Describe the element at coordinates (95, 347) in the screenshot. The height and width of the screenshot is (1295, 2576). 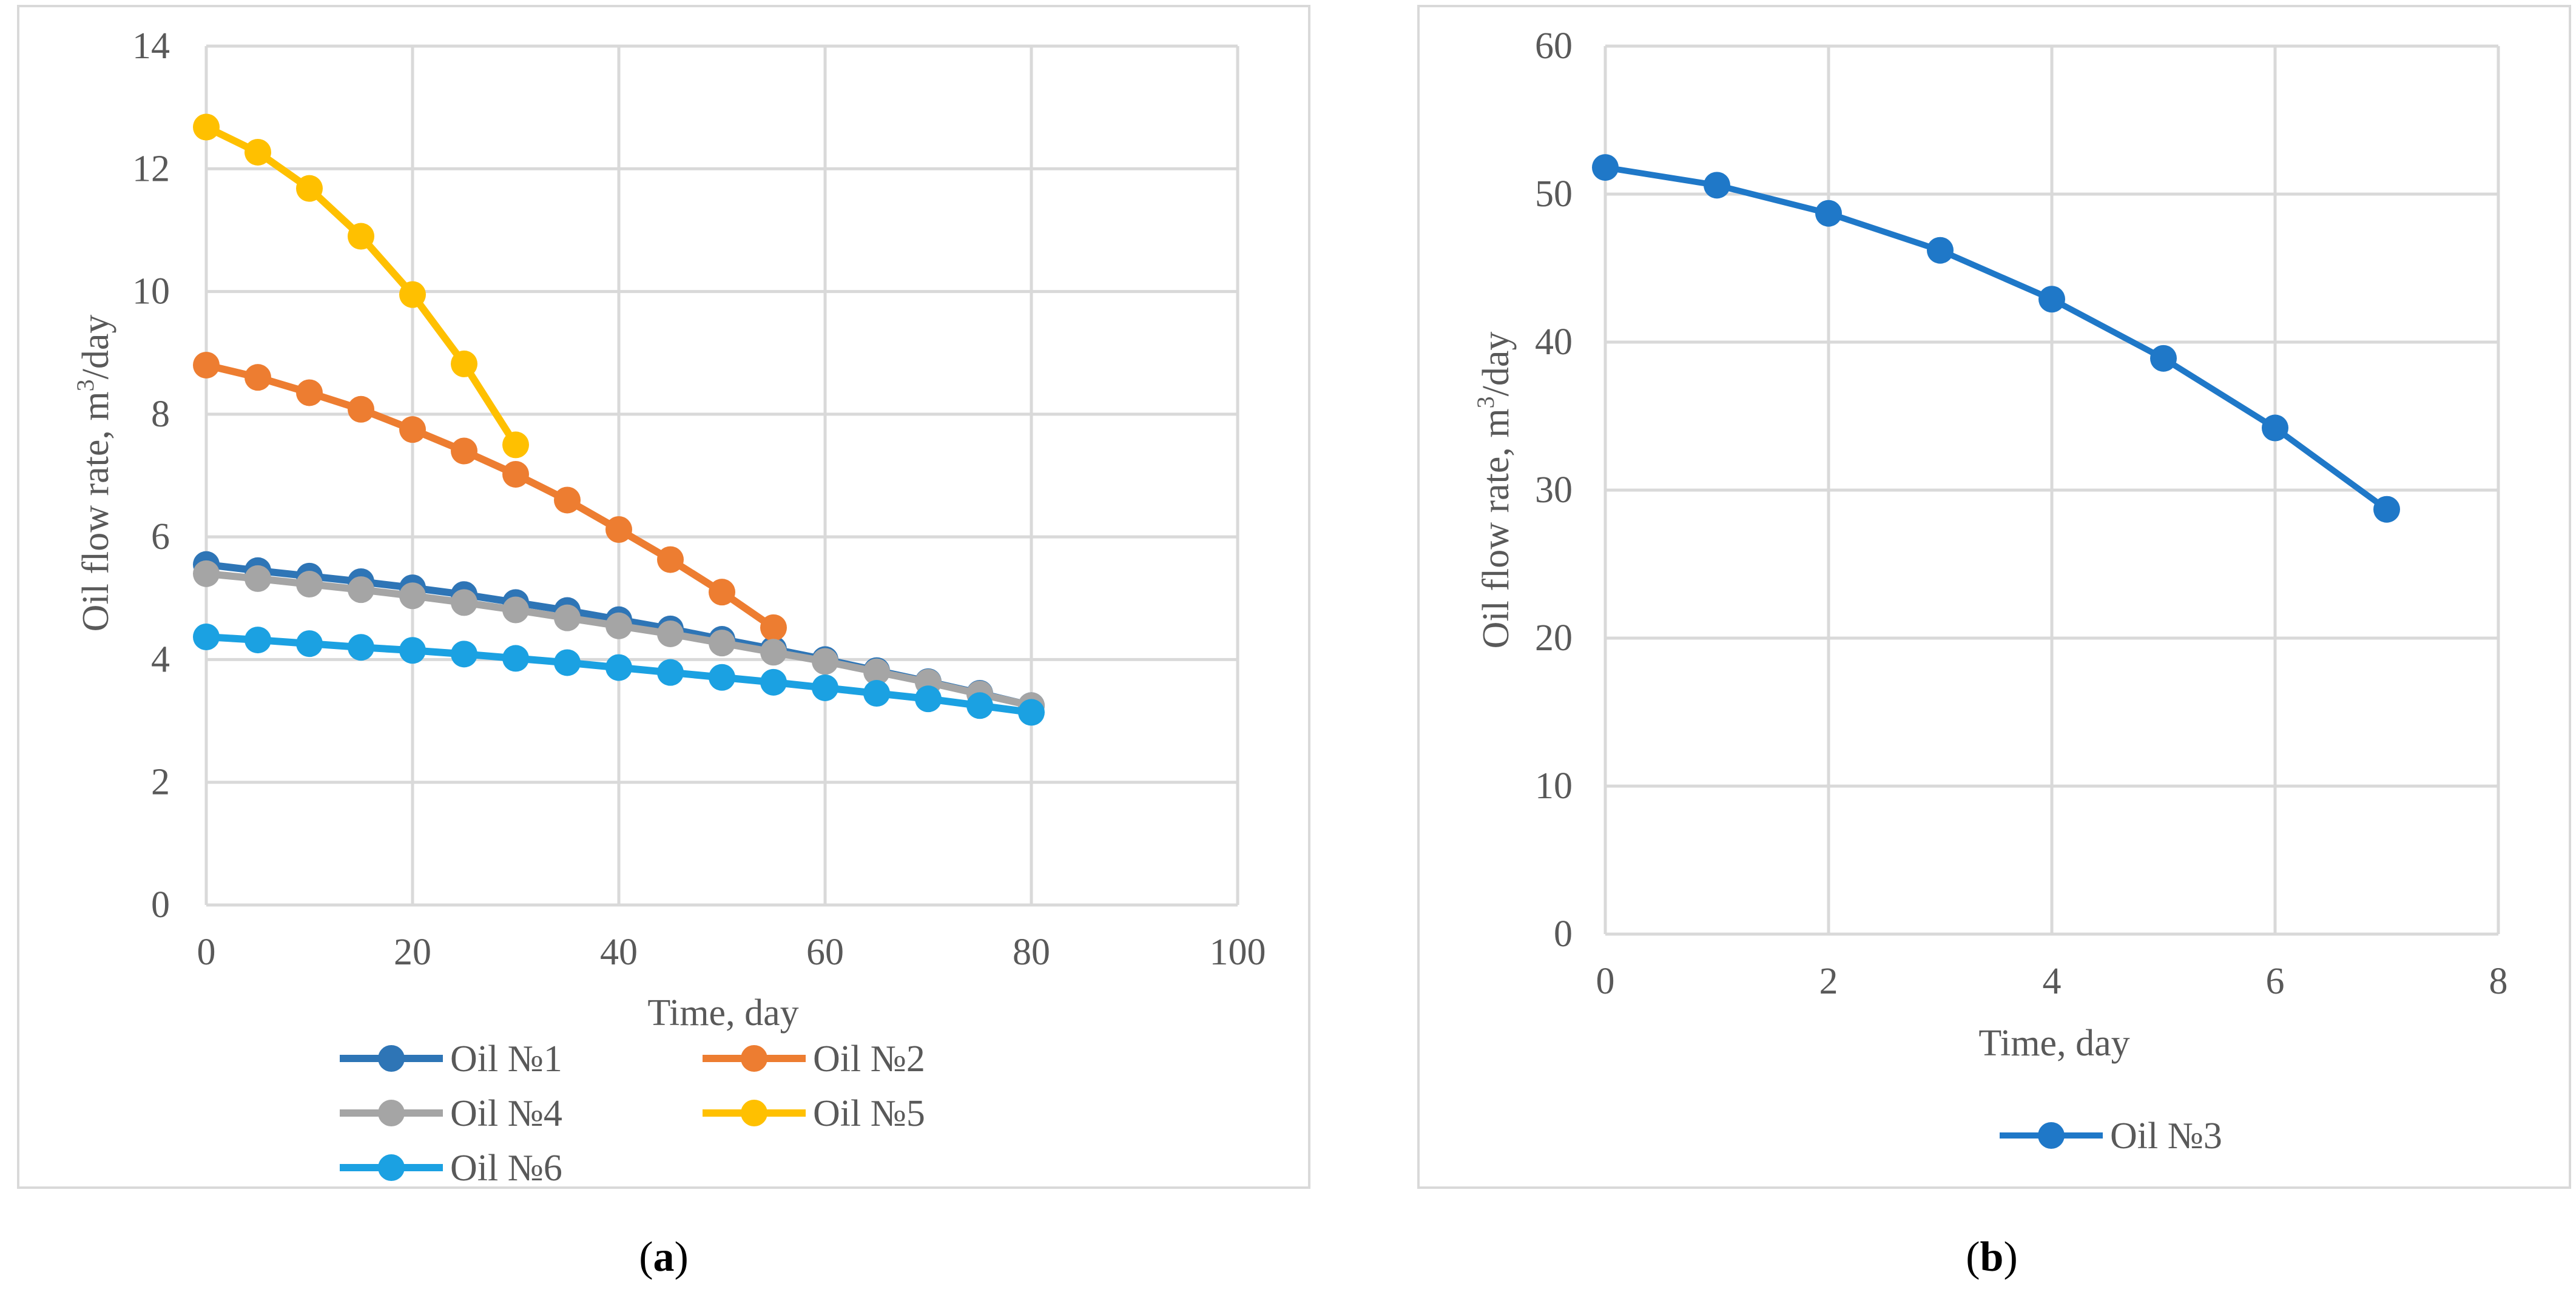
I see `y-axis-title-a-tail: /day` at that location.